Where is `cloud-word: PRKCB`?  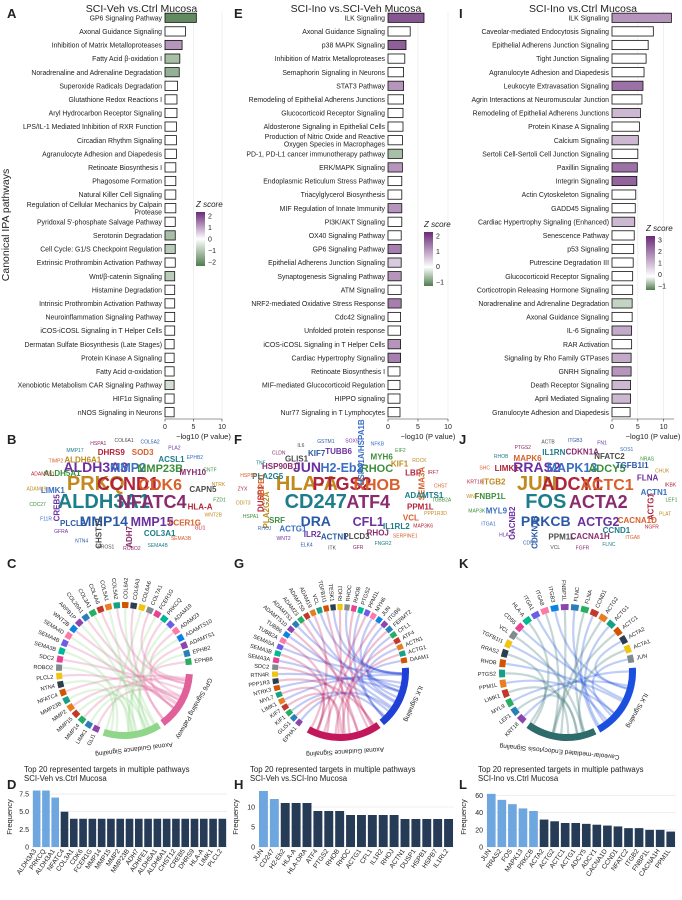 cloud-word: PRKCB is located at coordinates (546, 521).